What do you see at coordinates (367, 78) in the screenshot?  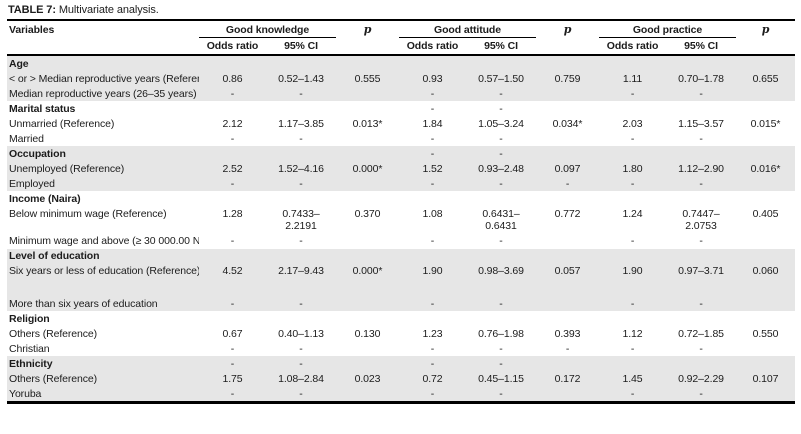 I see `cell: 0.555` at bounding box center [367, 78].